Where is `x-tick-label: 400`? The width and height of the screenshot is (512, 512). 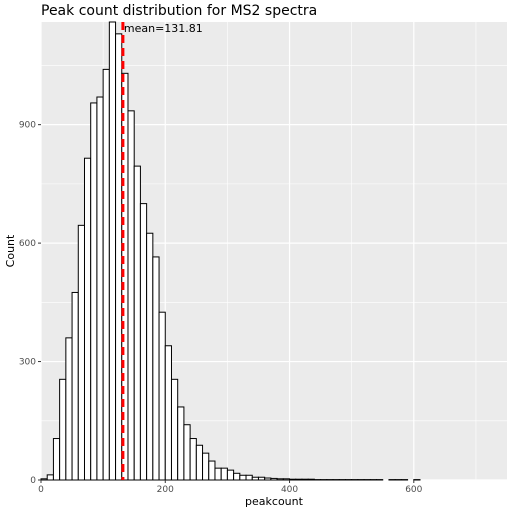
x-tick-label: 400 is located at coordinates (289, 490).